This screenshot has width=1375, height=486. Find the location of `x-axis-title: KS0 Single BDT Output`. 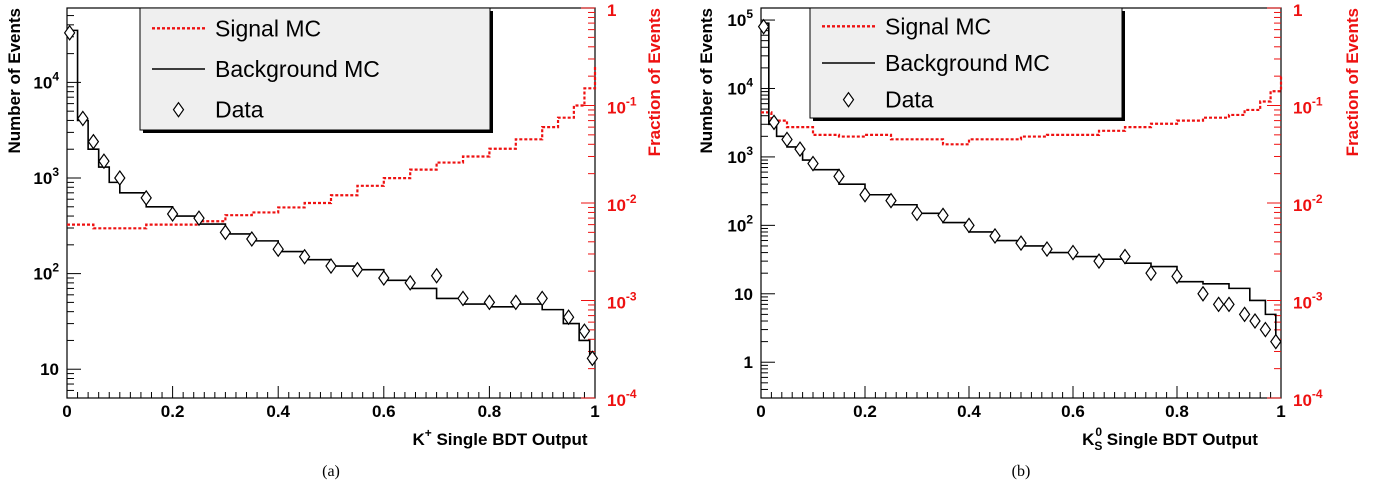

x-axis-title: KS0 Single BDT Output is located at coordinates (1170, 439).